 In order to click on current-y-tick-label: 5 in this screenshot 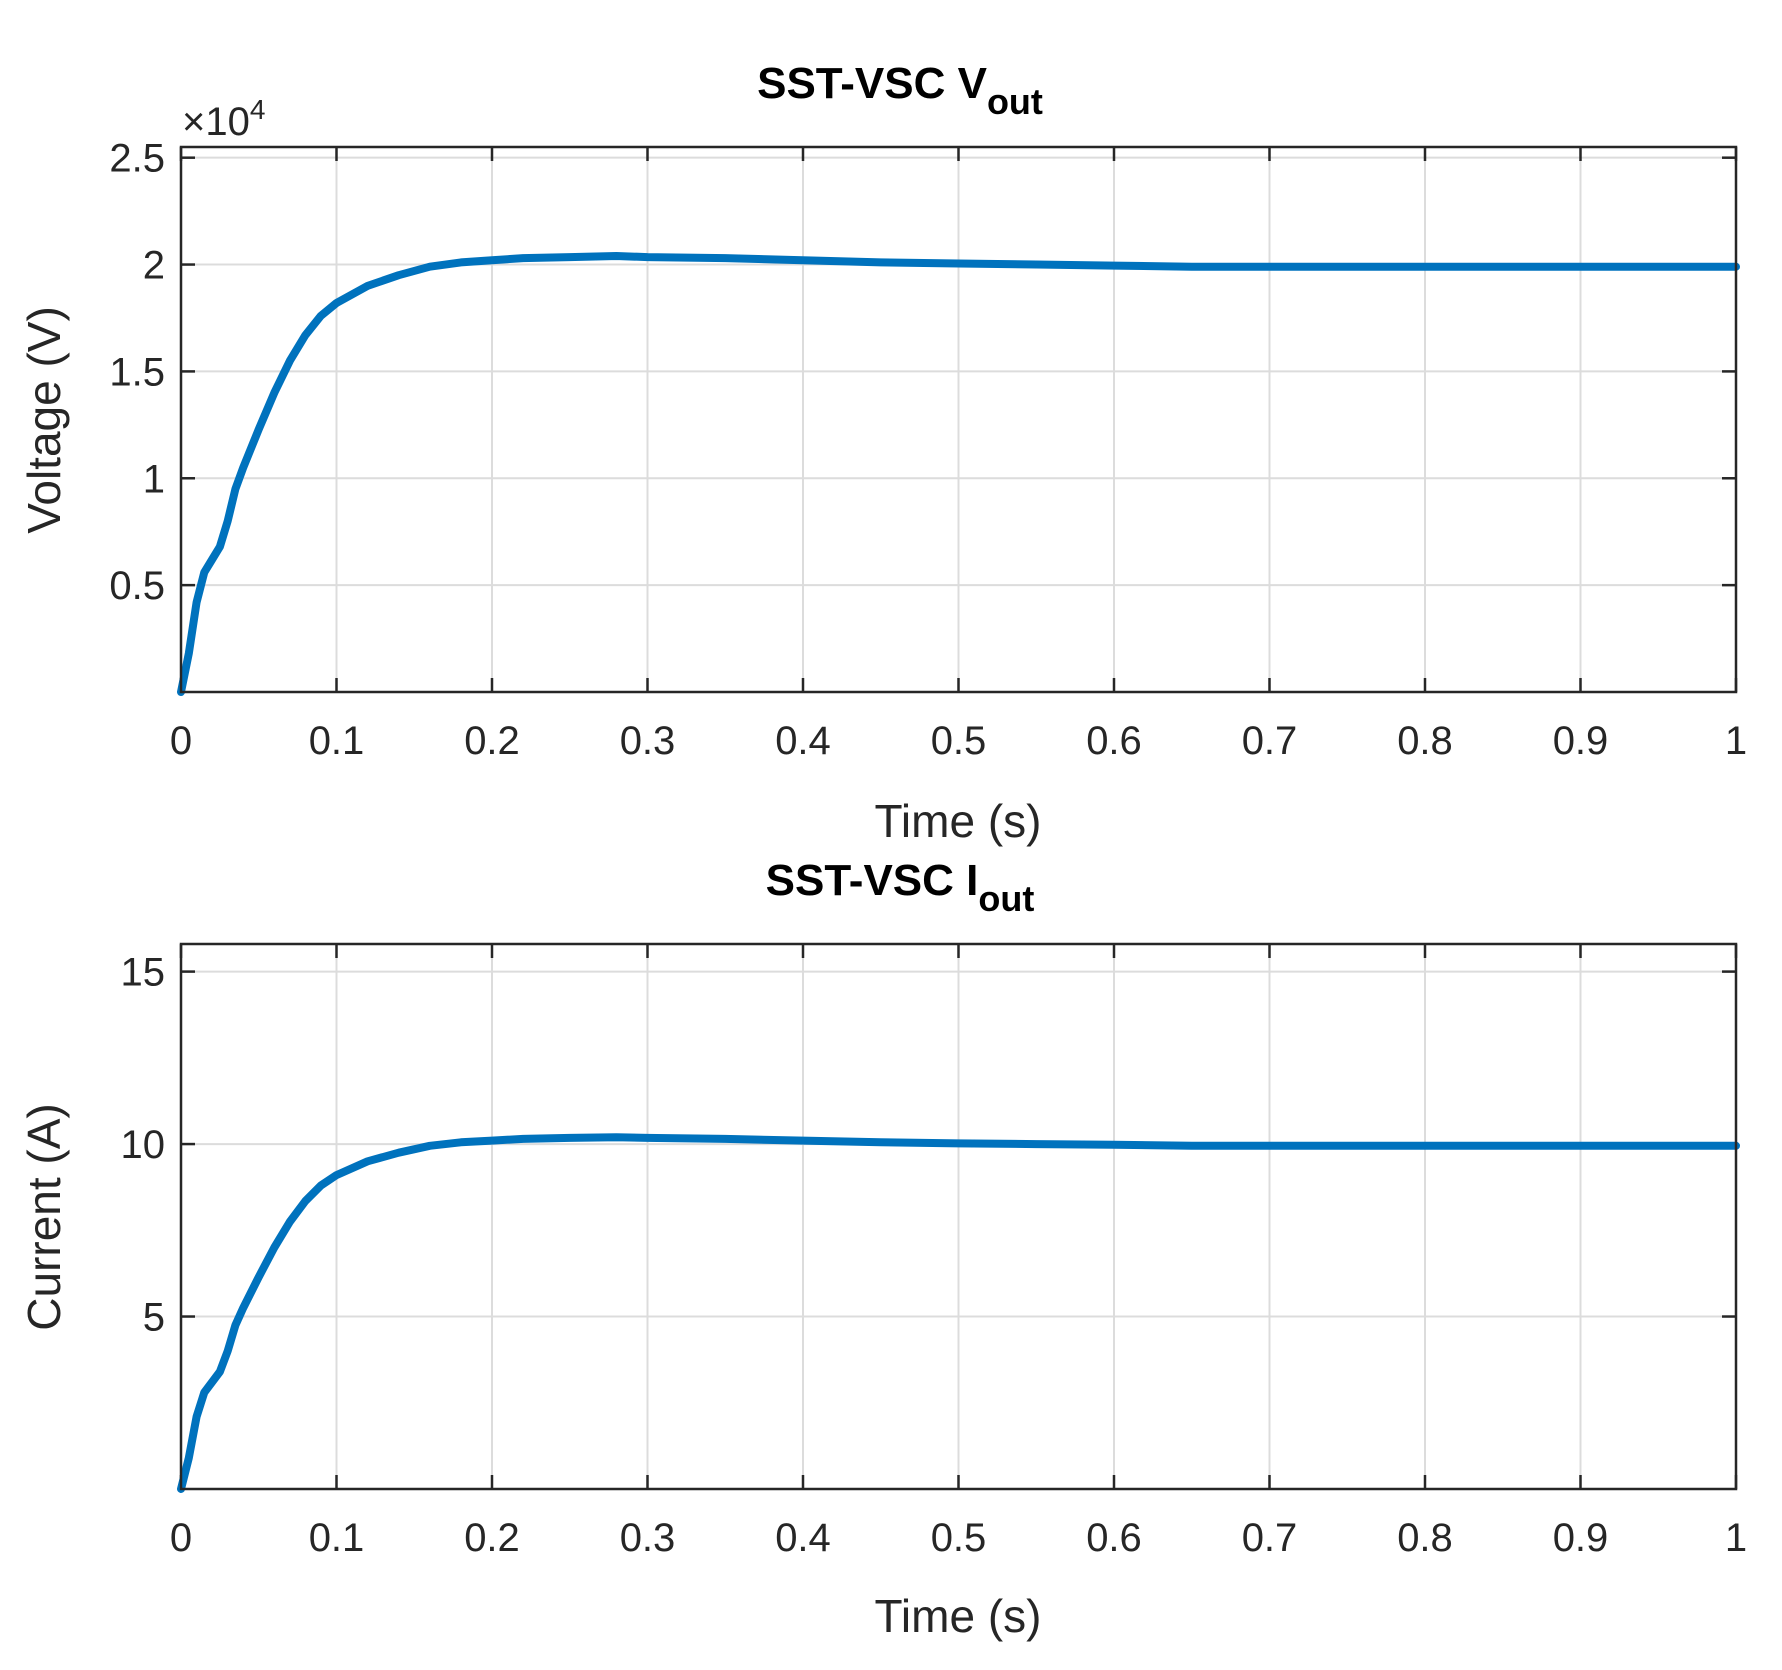, I will do `click(154, 1318)`.